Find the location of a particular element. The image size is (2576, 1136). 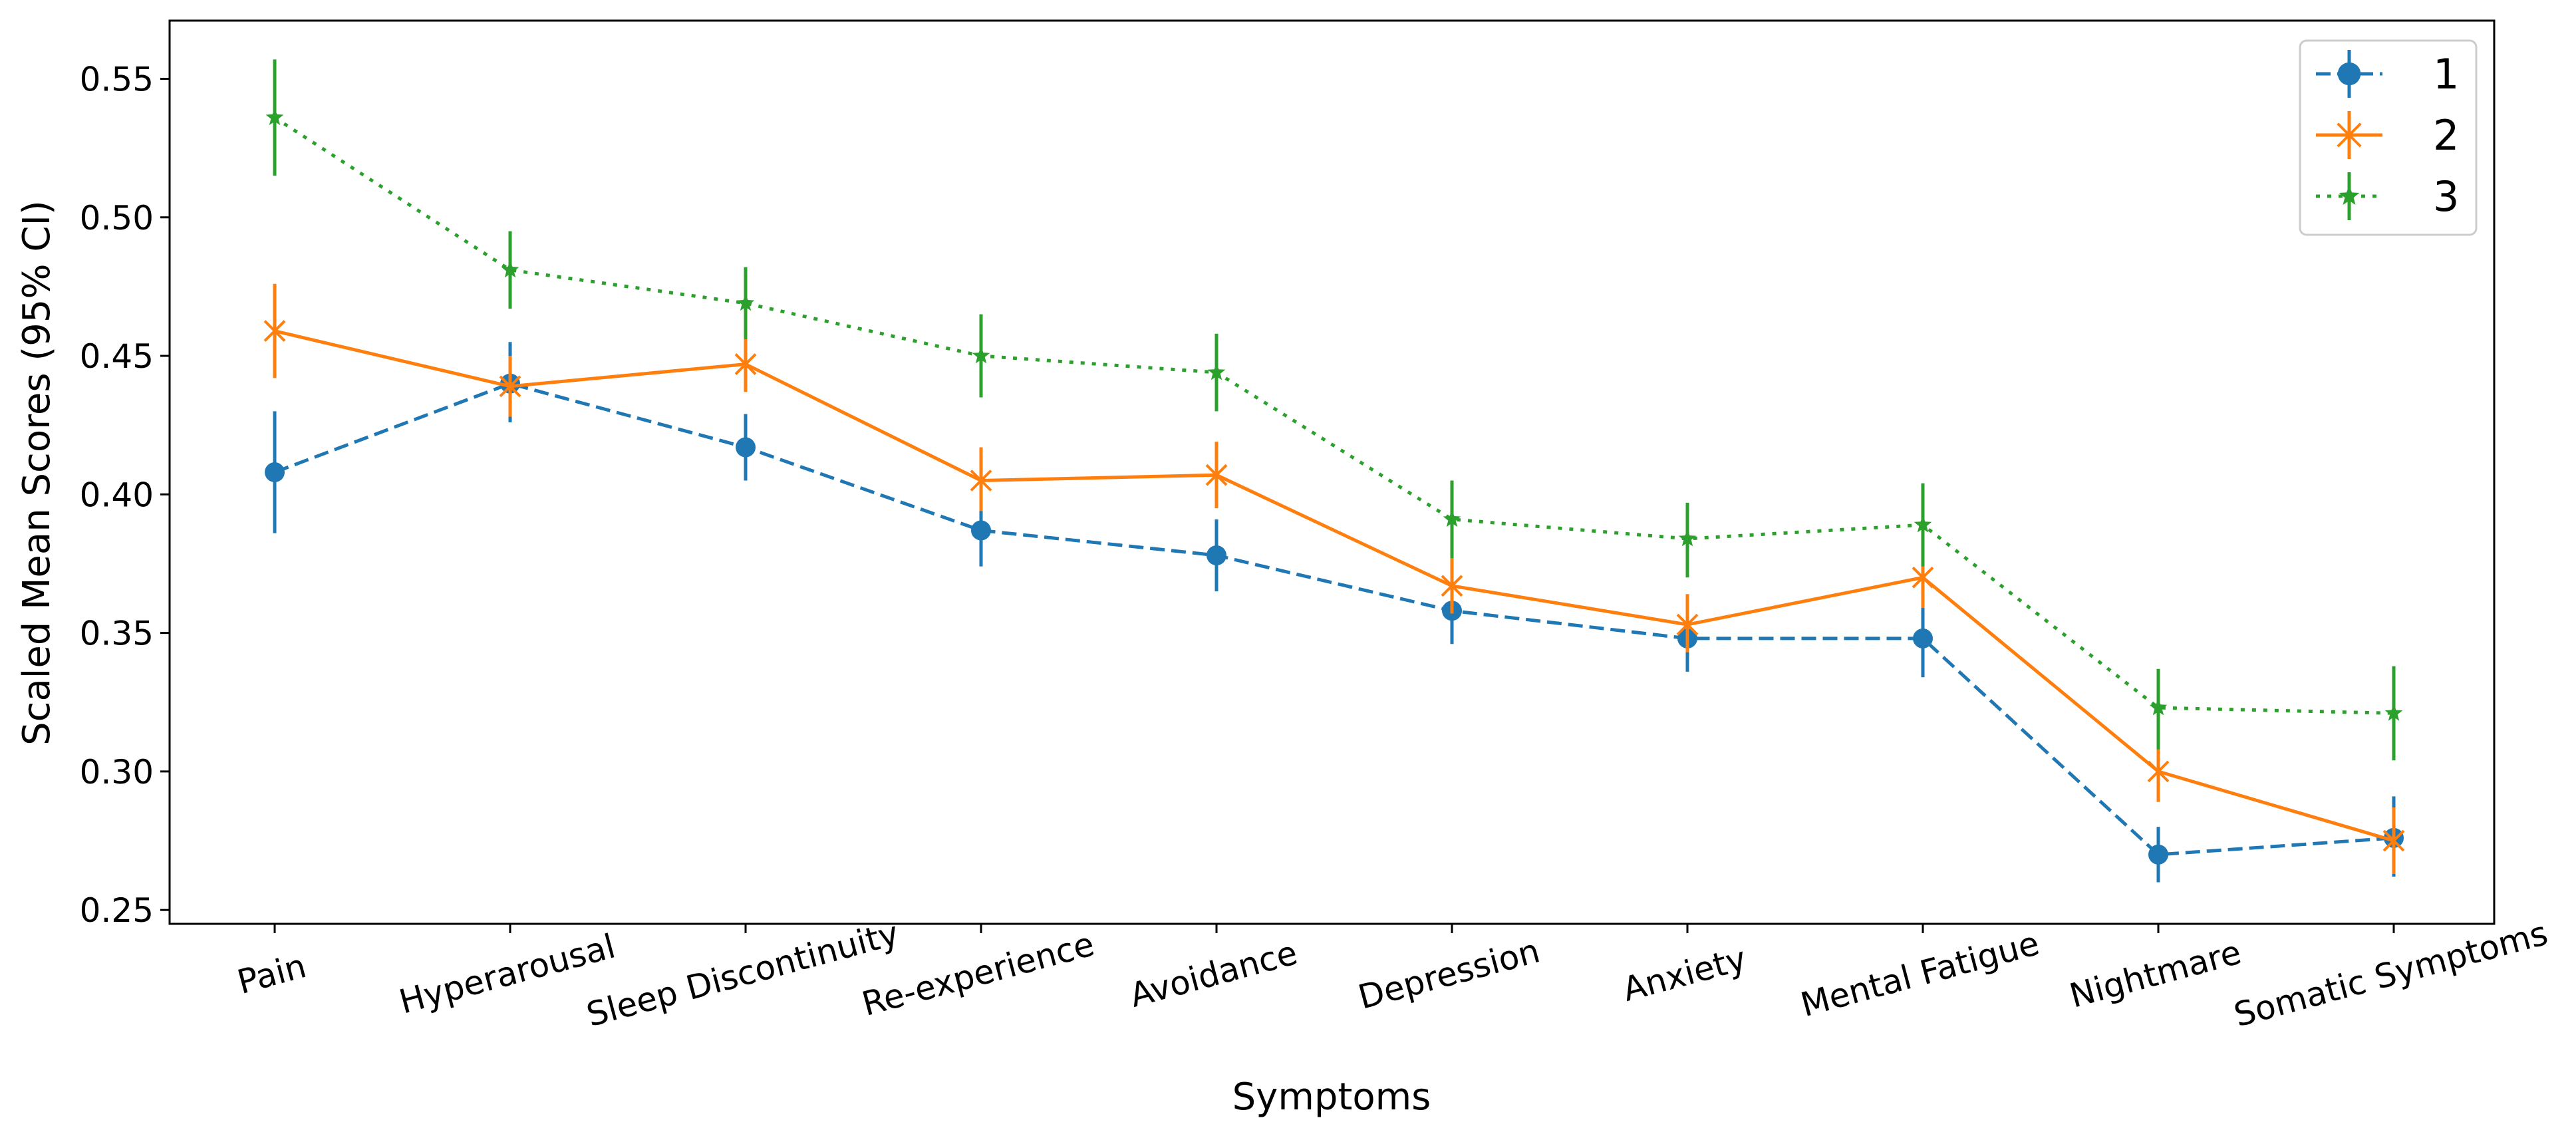

x-axis-label: Symptoms is located at coordinates (1331, 1097).